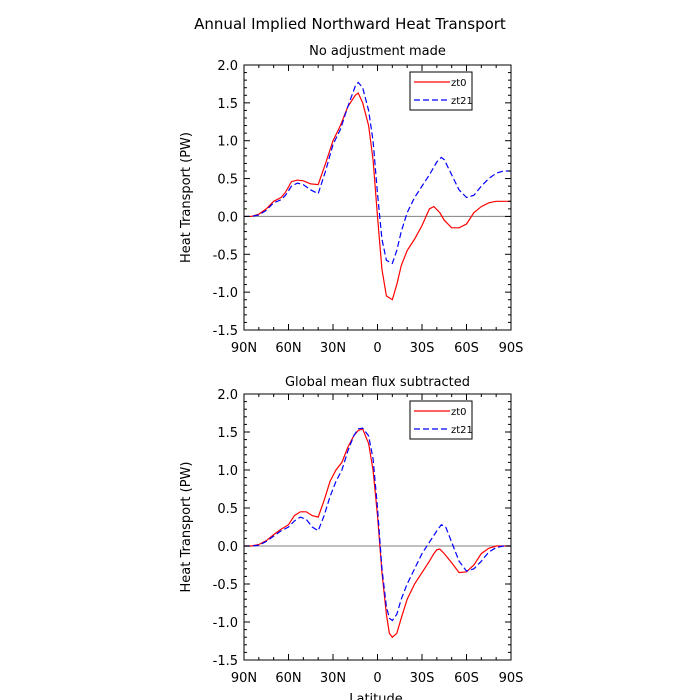  Describe the element at coordinates (350, 24) in the screenshot. I see `figure-title: Annual Implied Northward Heat Transport` at that location.